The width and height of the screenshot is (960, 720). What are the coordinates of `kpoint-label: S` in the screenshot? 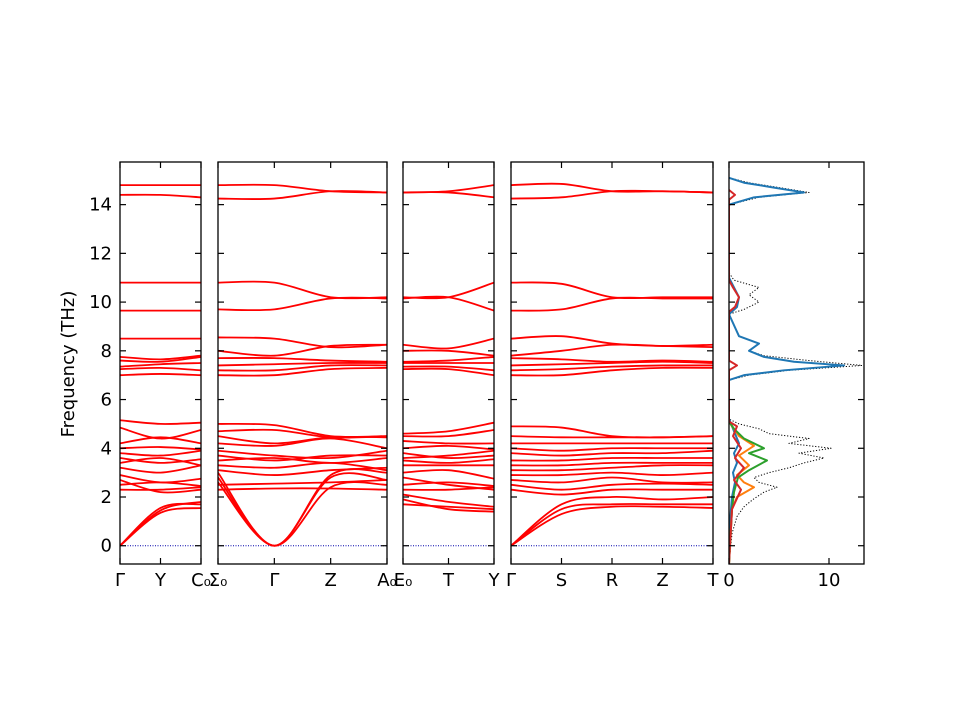 It's located at (561, 580).